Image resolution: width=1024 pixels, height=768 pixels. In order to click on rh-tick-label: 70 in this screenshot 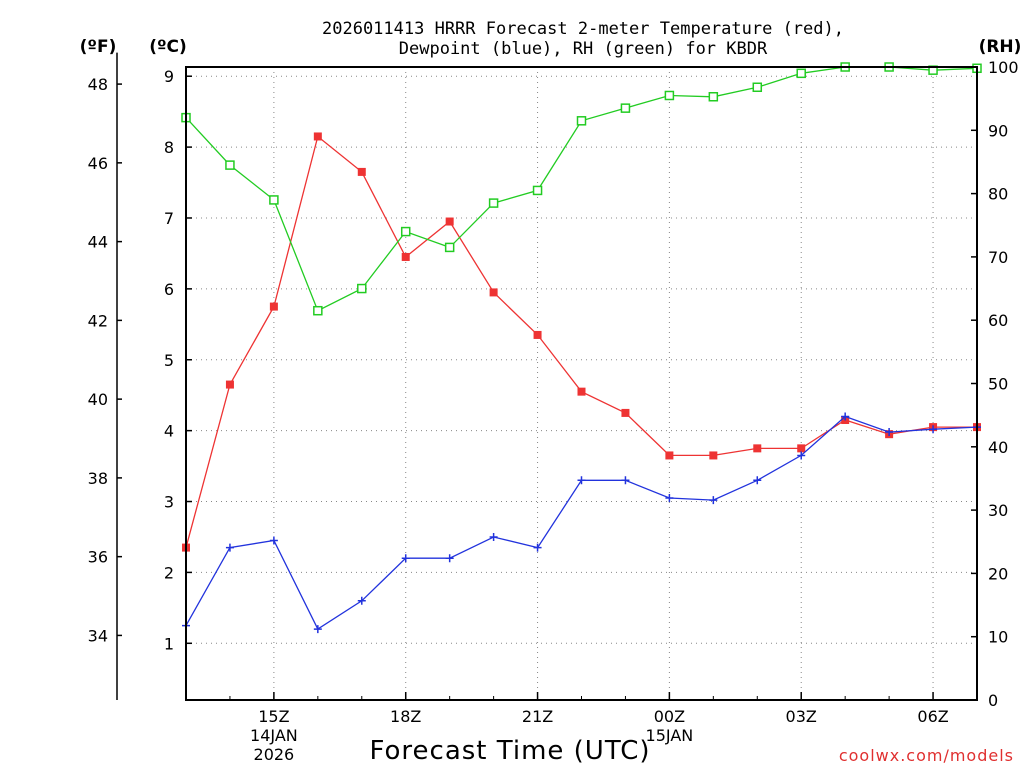, I will do `click(998, 257)`.